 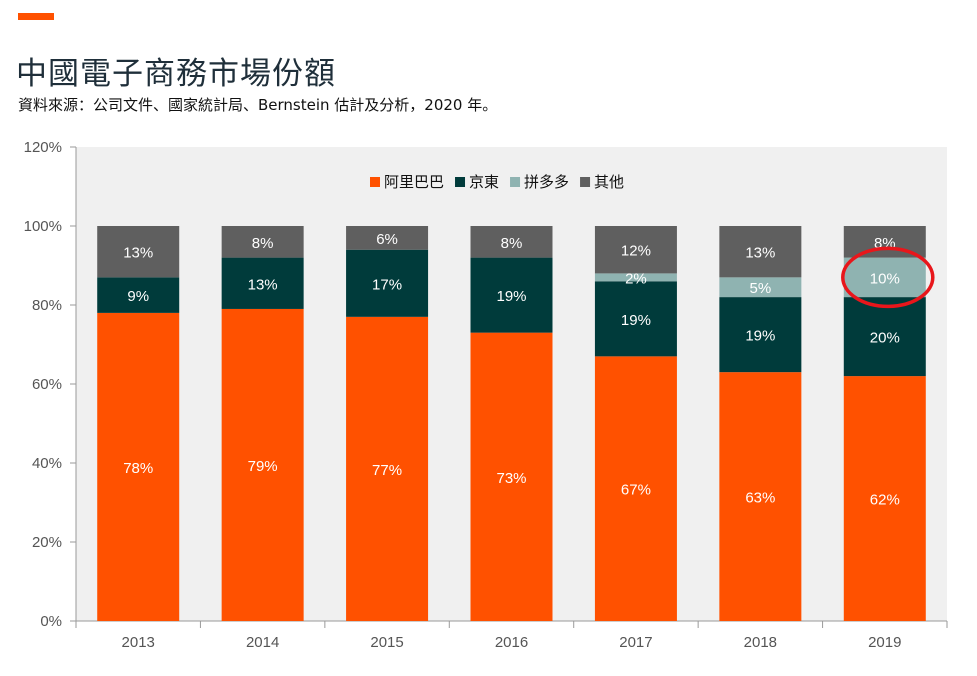 What do you see at coordinates (36, 16) in the screenshot?
I see `accent-bar` at bounding box center [36, 16].